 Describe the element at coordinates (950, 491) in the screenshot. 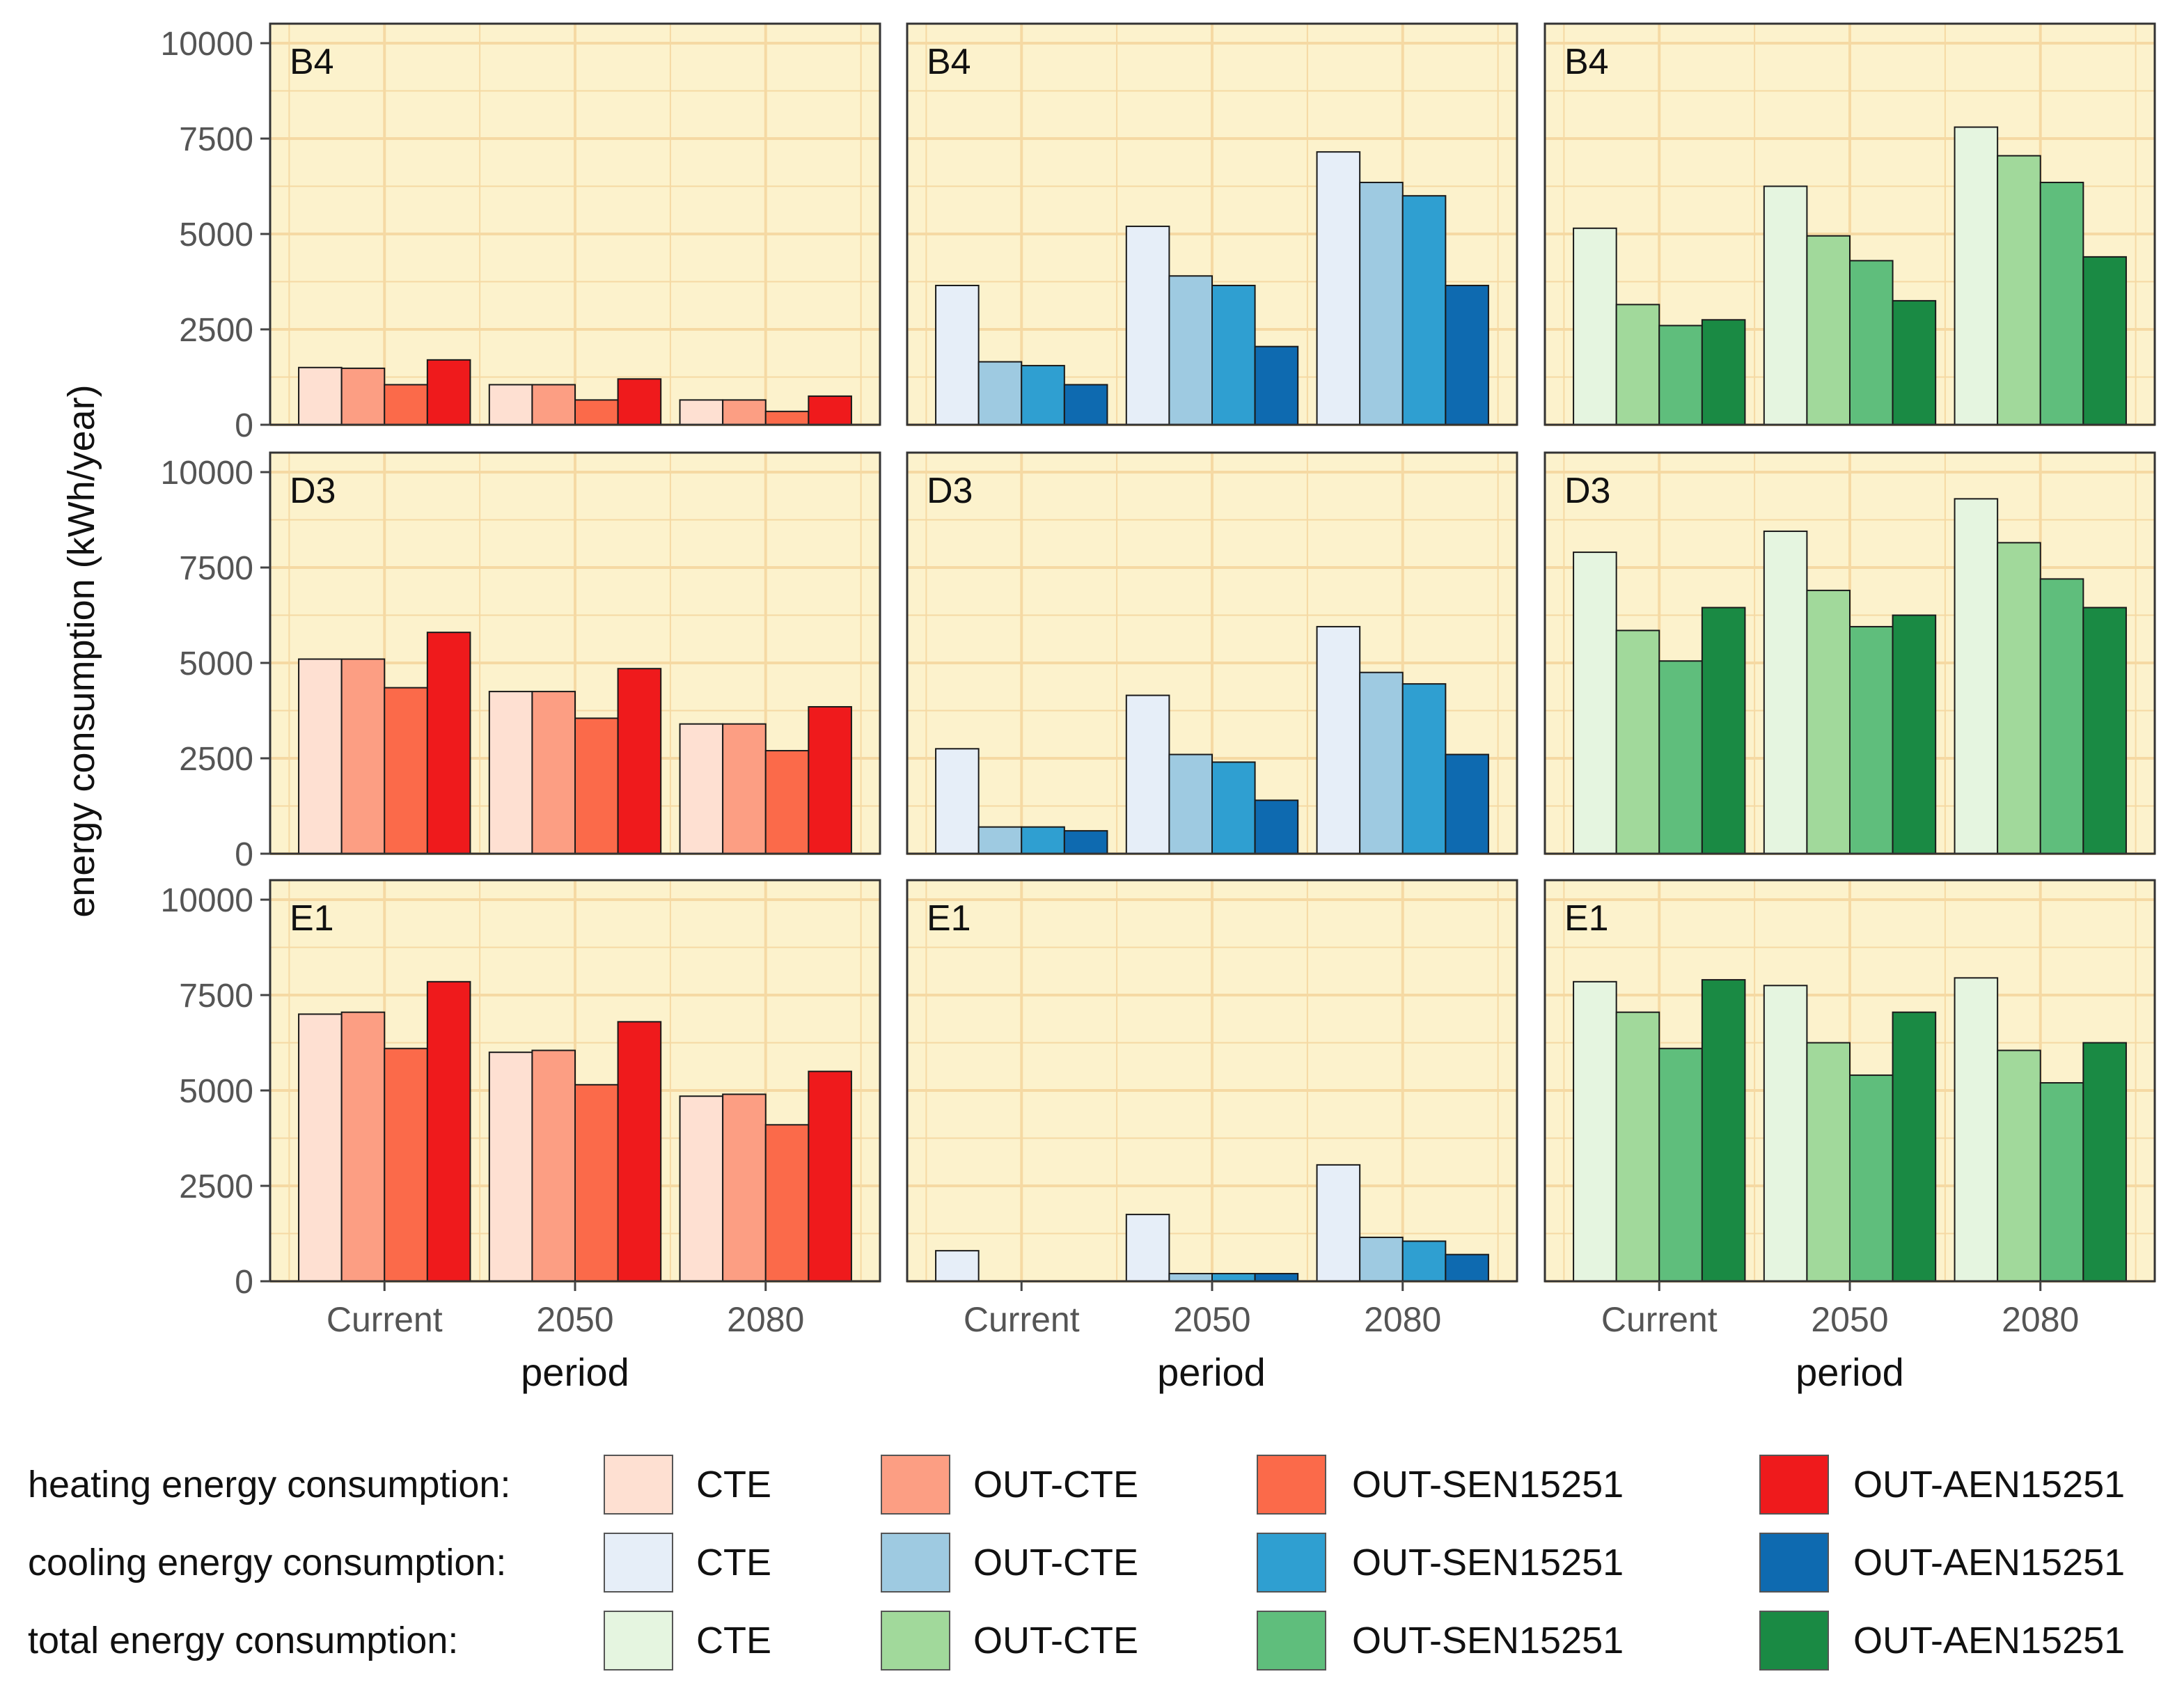

I see `panel-label: D3` at that location.